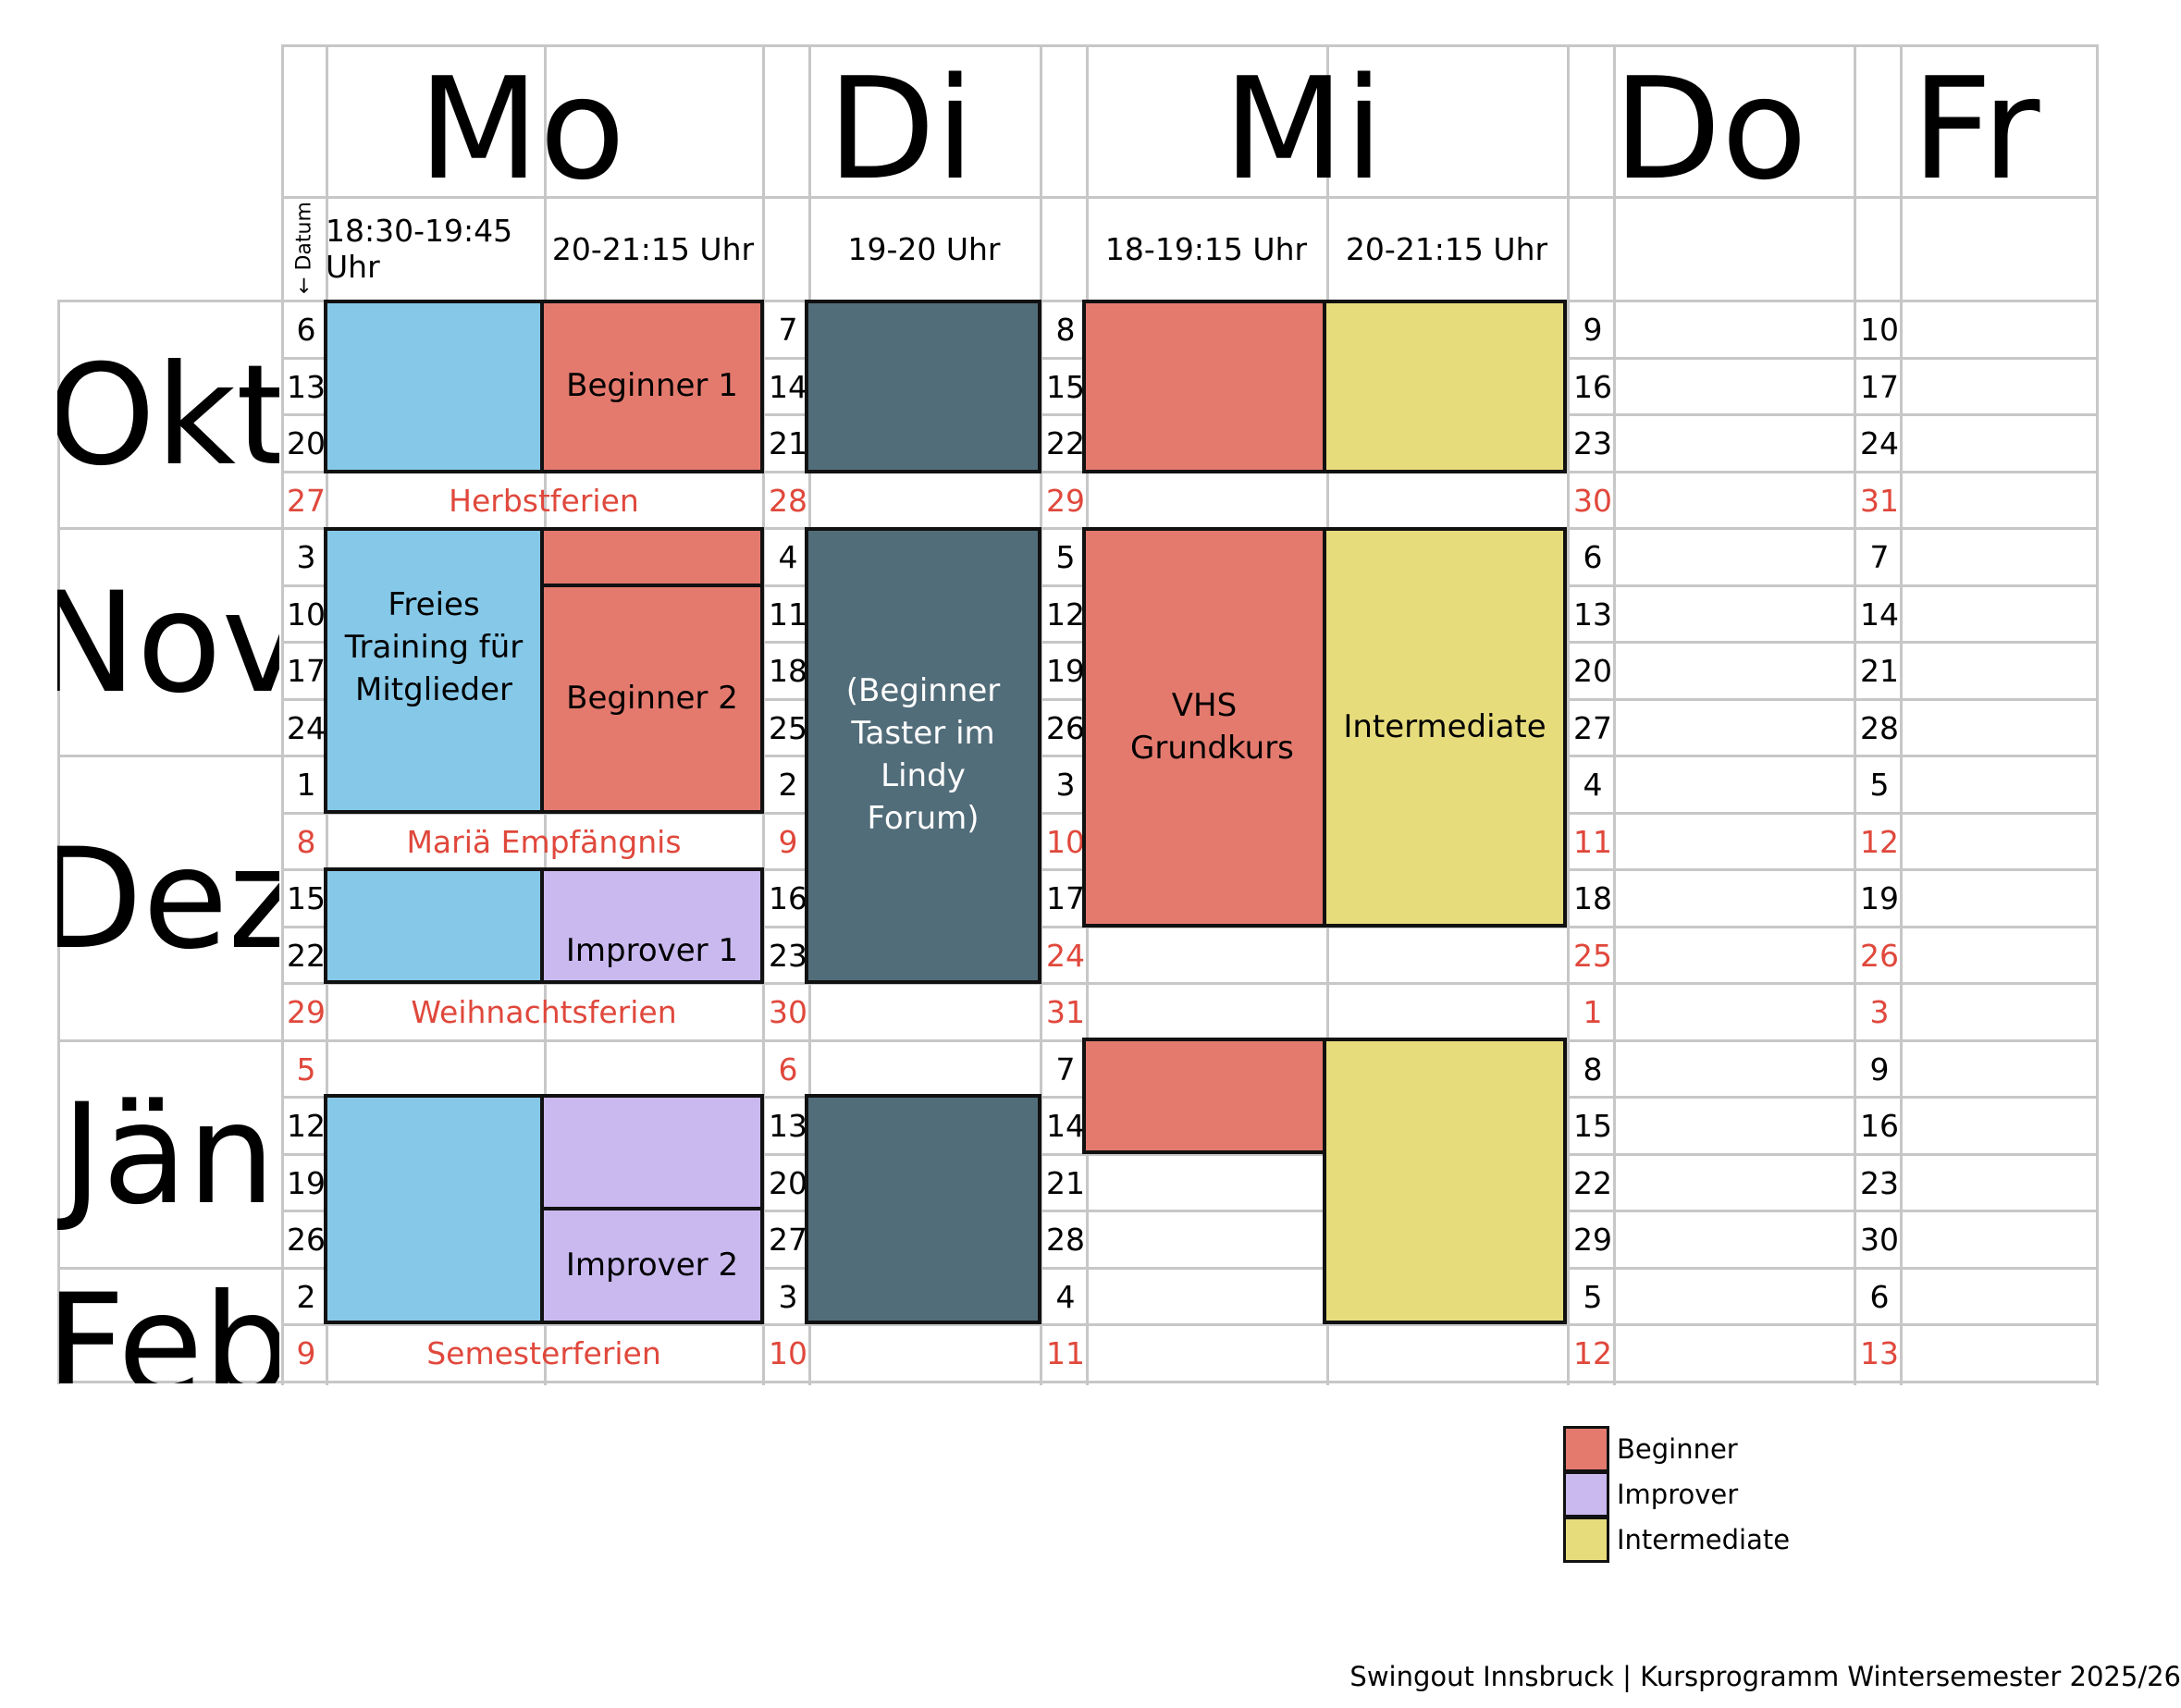 This screenshot has height=1708, width=2181. I want to click on date-di: 6, so click(788, 1069).